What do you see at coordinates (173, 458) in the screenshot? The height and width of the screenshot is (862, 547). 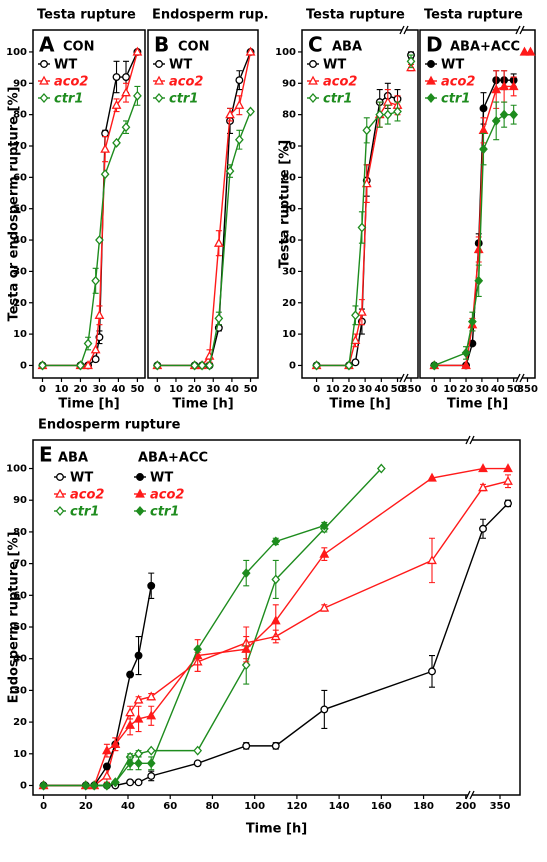 I see `legend-title: ABA+ACC` at bounding box center [173, 458].